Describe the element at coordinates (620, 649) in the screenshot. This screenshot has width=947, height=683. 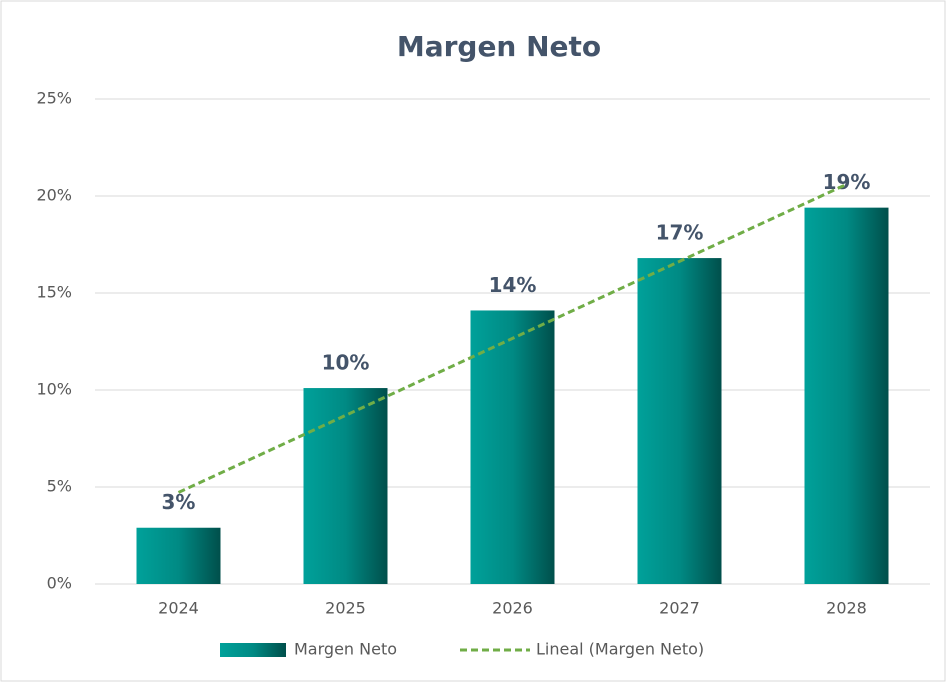
I see `legend-label: Lineal (Margen Neto)` at that location.